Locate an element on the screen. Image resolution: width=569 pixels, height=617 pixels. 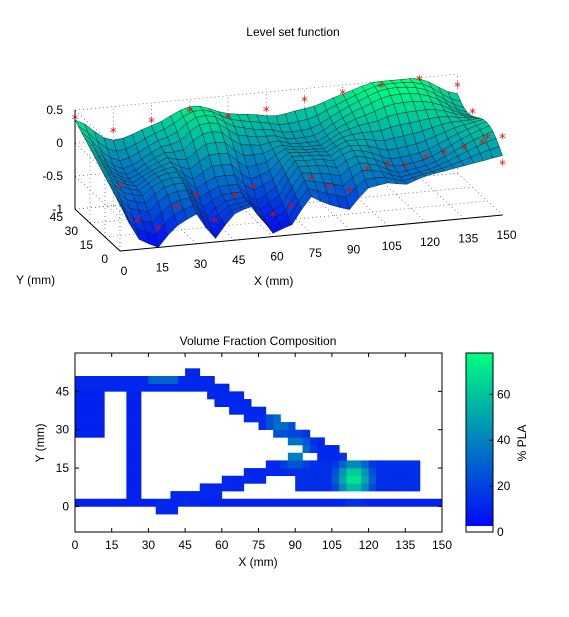
y-tick-label: 45 is located at coordinates (63, 391).